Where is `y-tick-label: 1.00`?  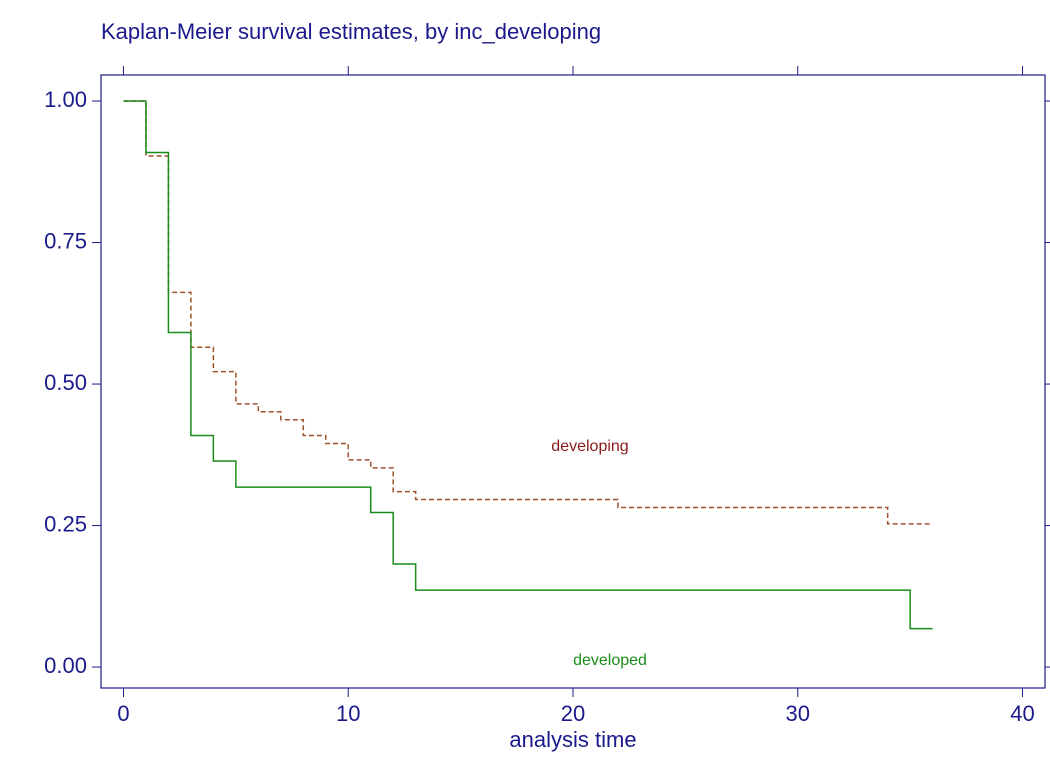 y-tick-label: 1.00 is located at coordinates (65, 99).